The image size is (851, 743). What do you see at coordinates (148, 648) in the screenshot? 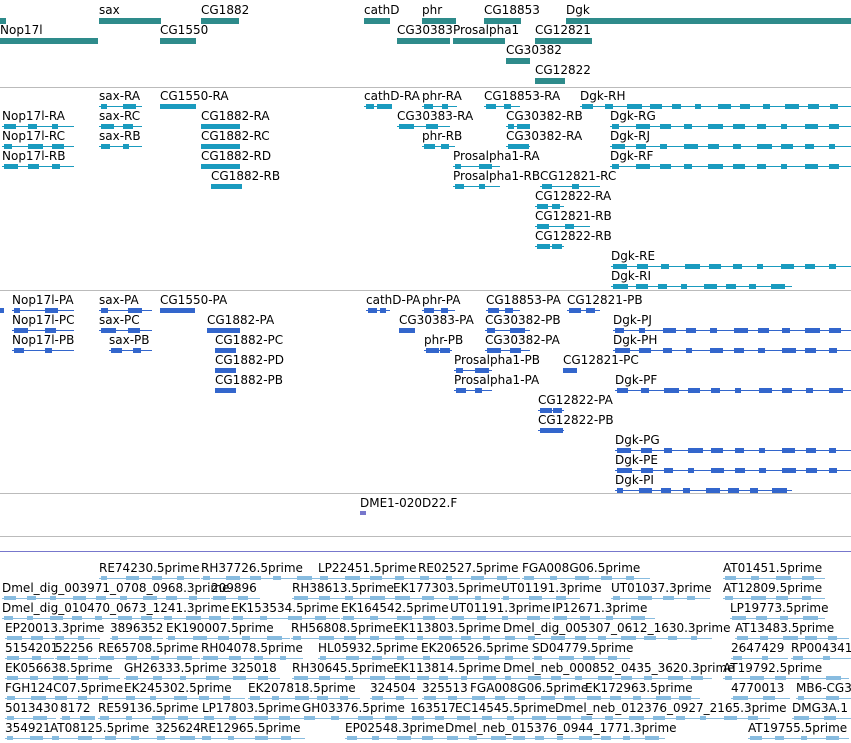
I see `est-label: RE65708.5prime` at bounding box center [148, 648].